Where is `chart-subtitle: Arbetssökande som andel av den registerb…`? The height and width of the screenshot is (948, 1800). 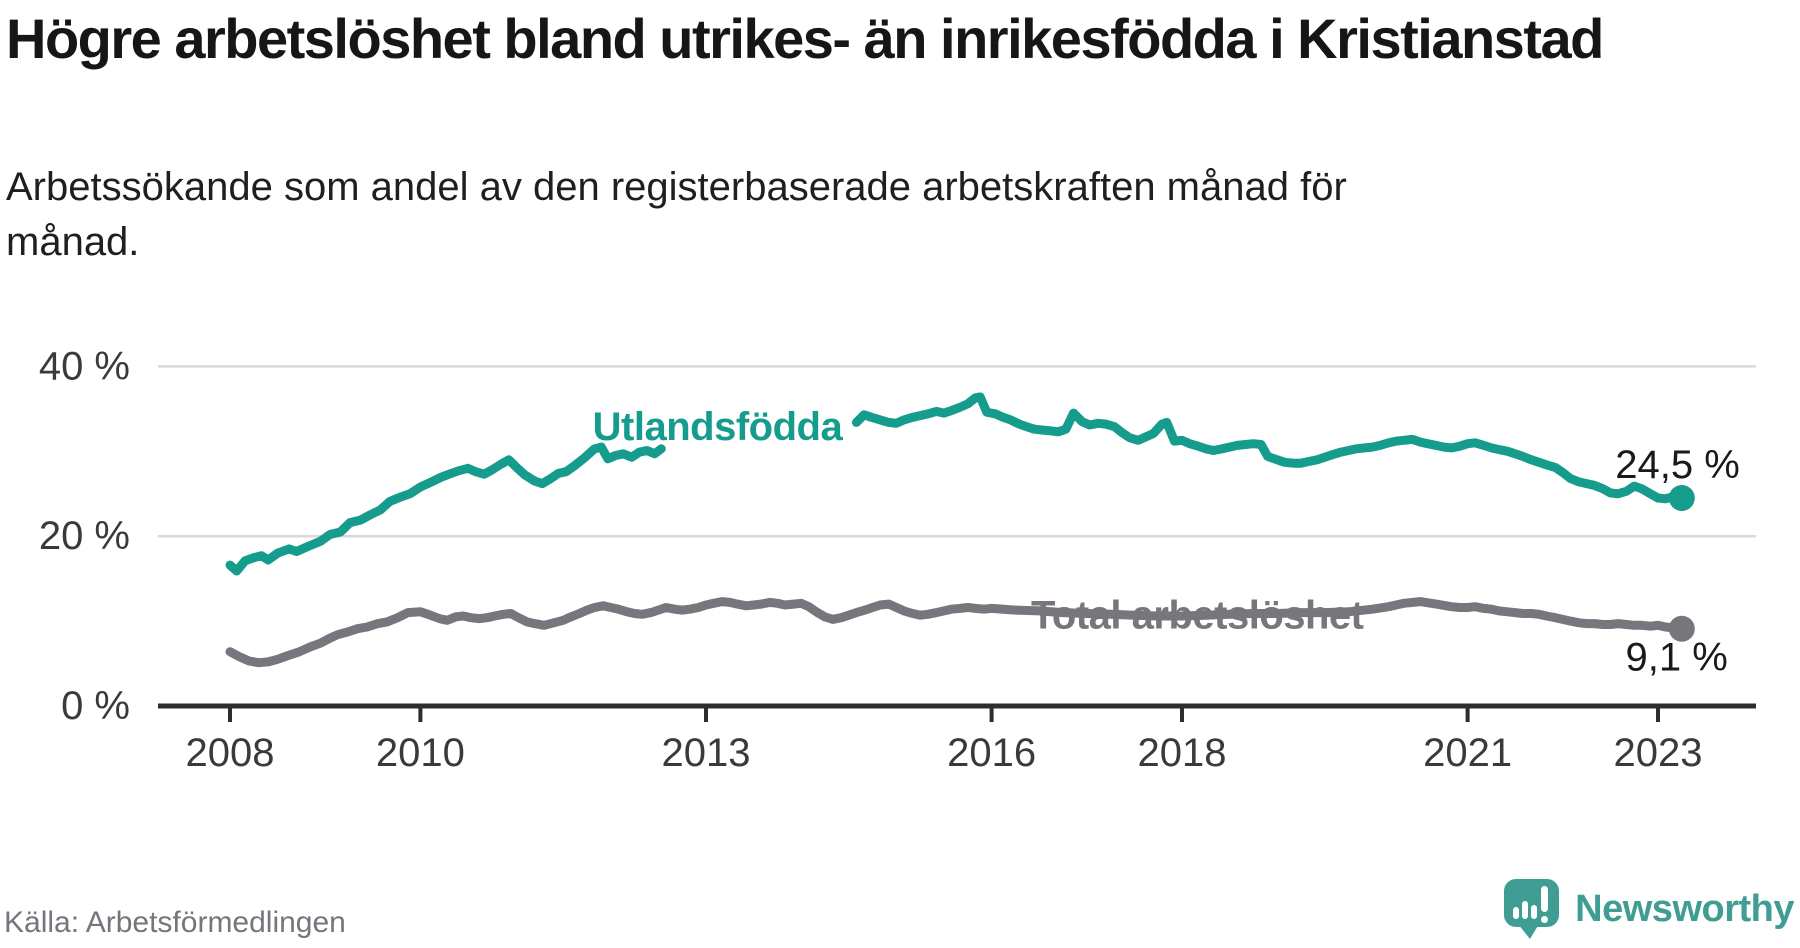
chart-subtitle: Arbetssökande som andel av den registerb… is located at coordinates (676, 215).